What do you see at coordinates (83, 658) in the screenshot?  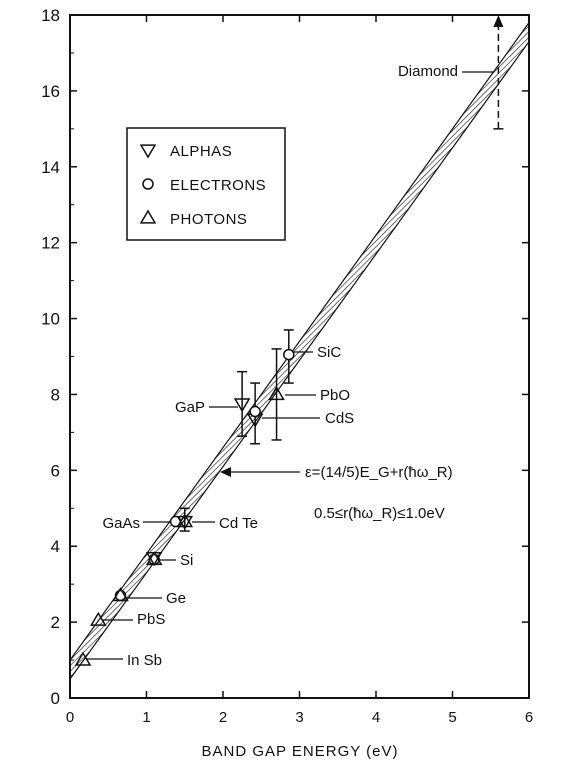 I see `data-point-insb-up-triangle` at bounding box center [83, 658].